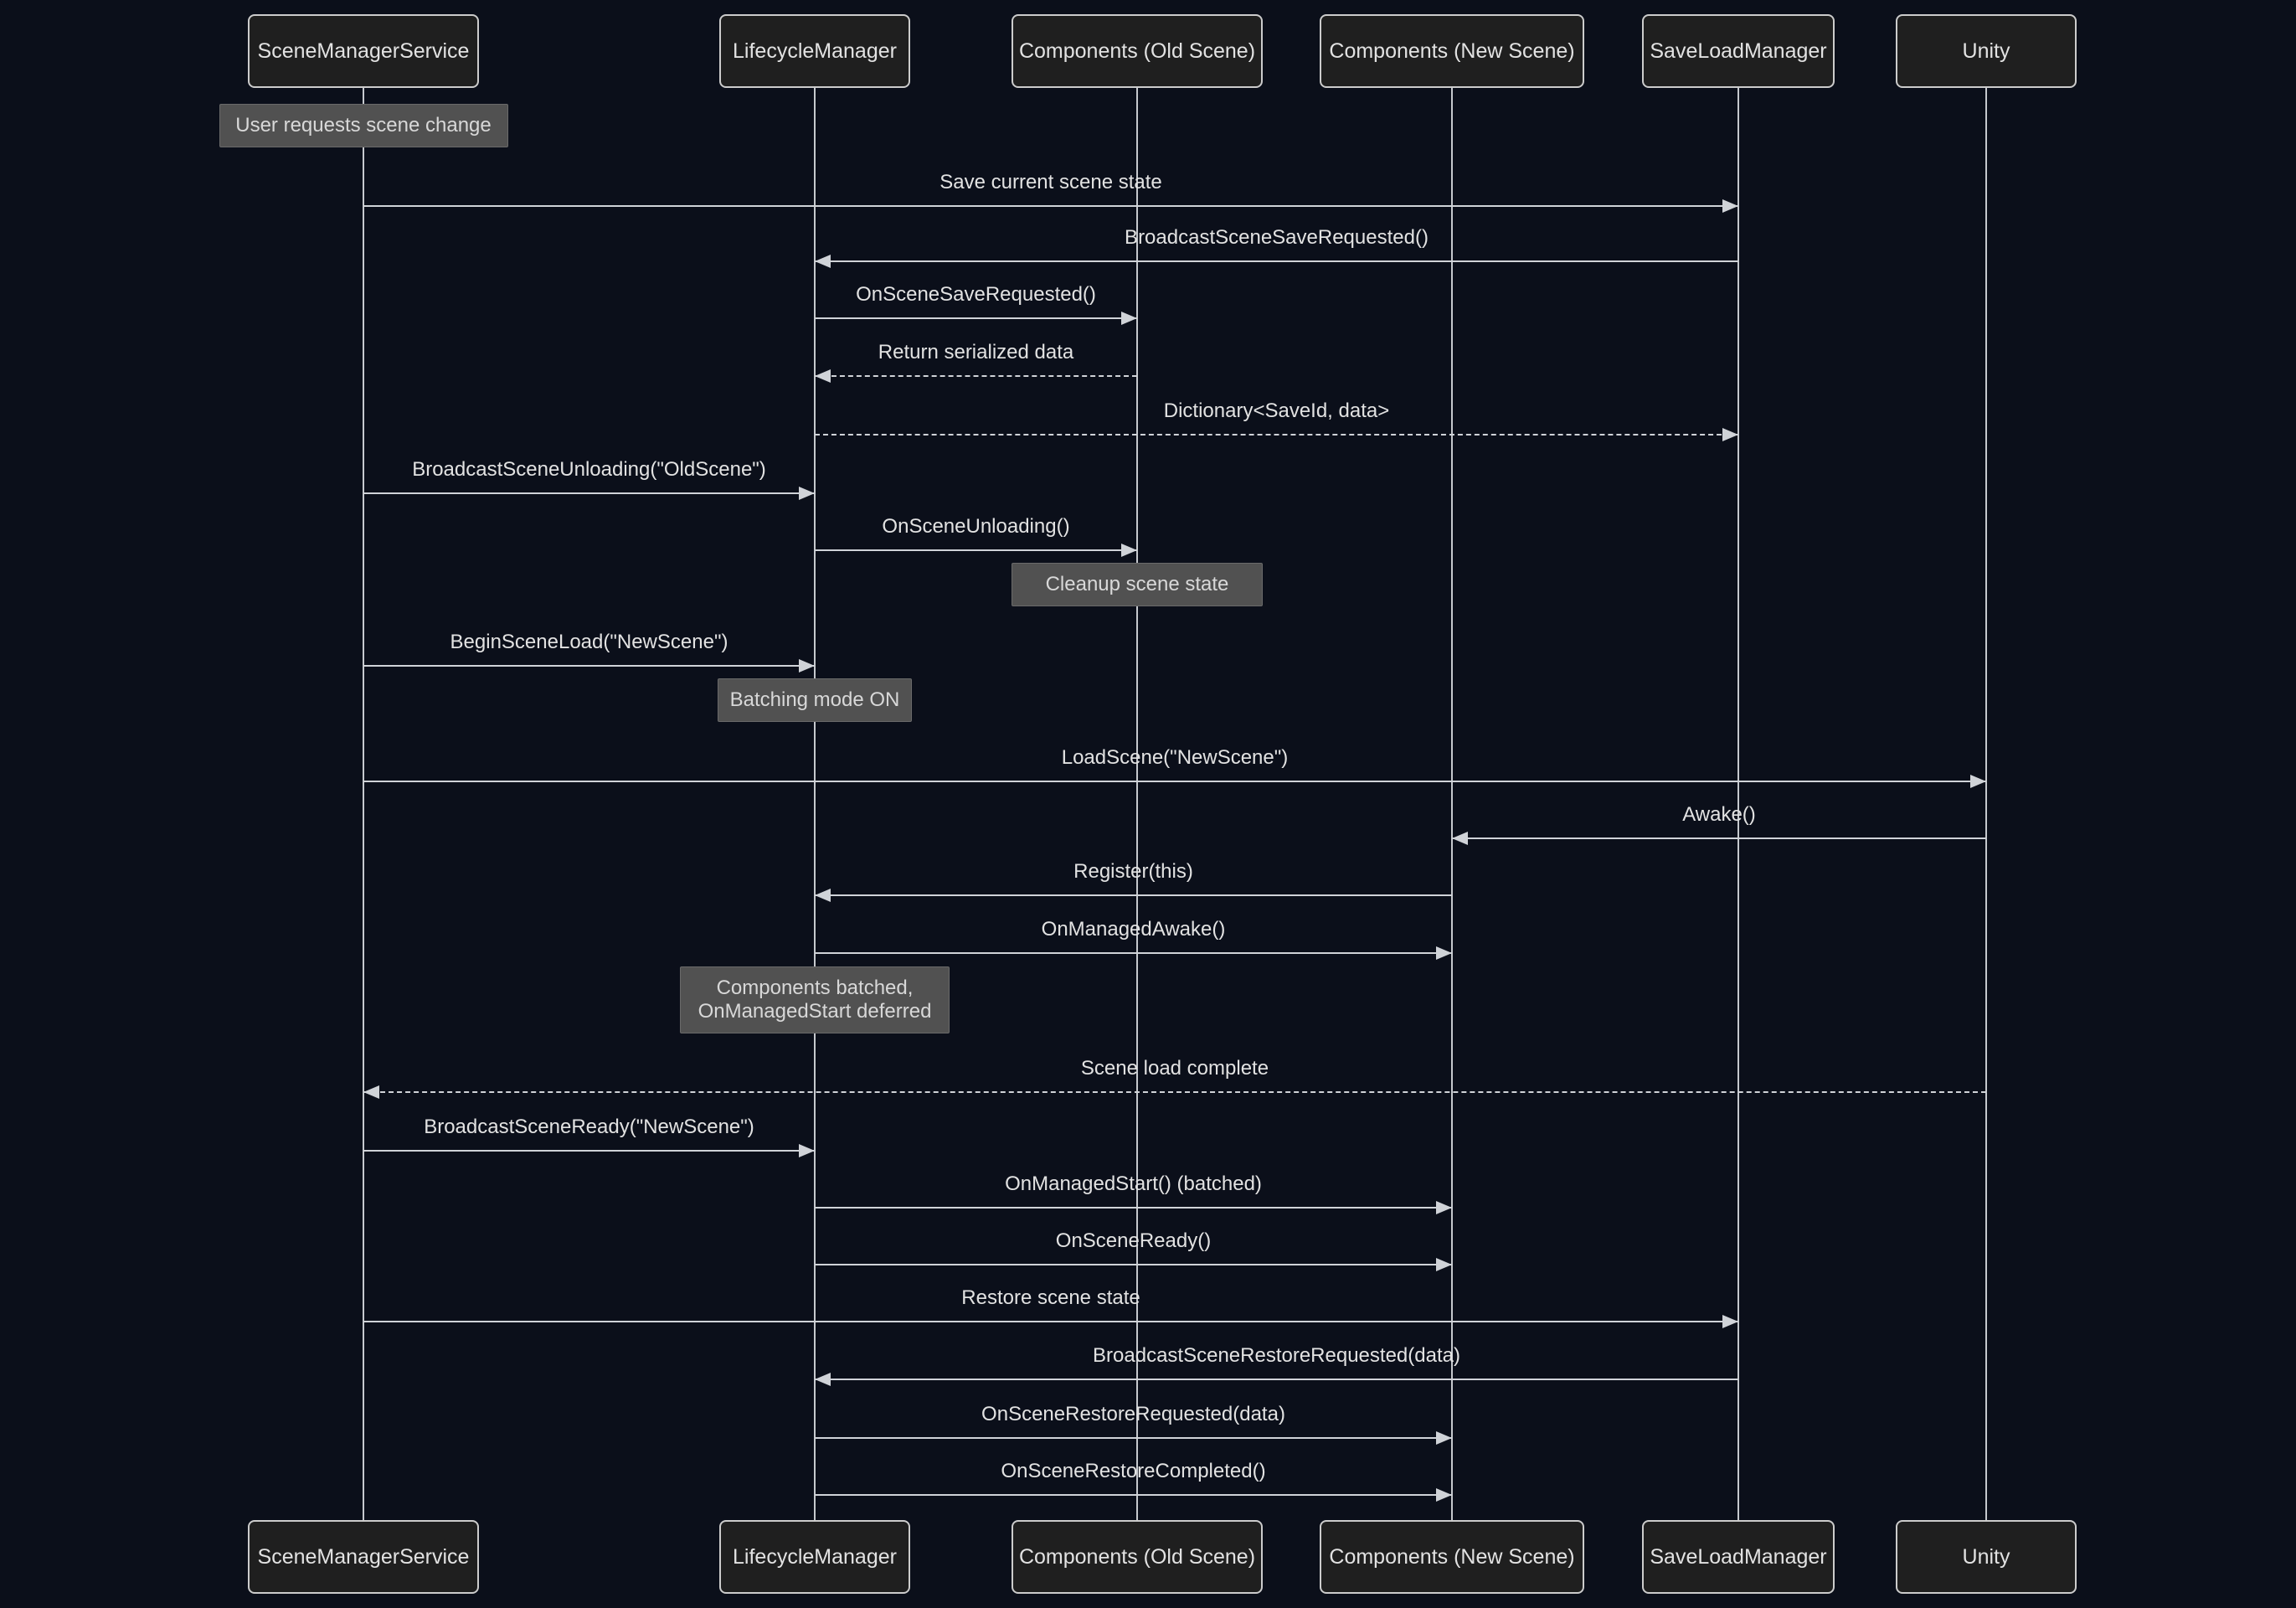 The width and height of the screenshot is (2296, 1608). I want to click on message-label: OnSceneRestoreRequested(data), so click(1133, 1414).